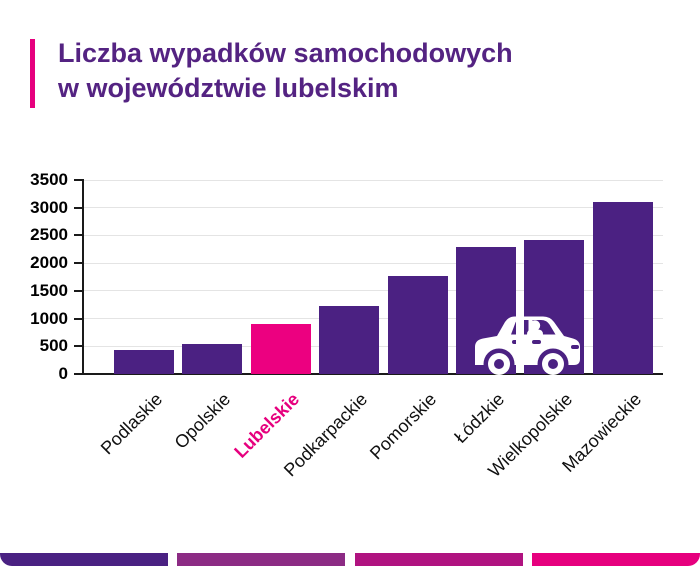  Describe the element at coordinates (622, 288) in the screenshot. I see `bar-mazowieckie` at that location.